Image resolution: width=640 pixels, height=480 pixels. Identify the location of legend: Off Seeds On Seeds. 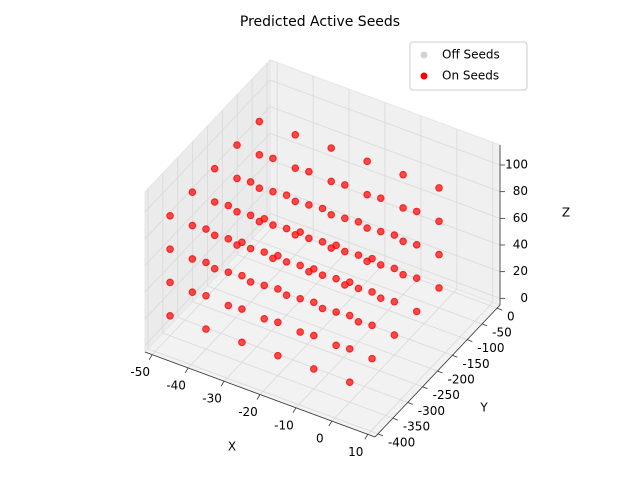
(468, 66).